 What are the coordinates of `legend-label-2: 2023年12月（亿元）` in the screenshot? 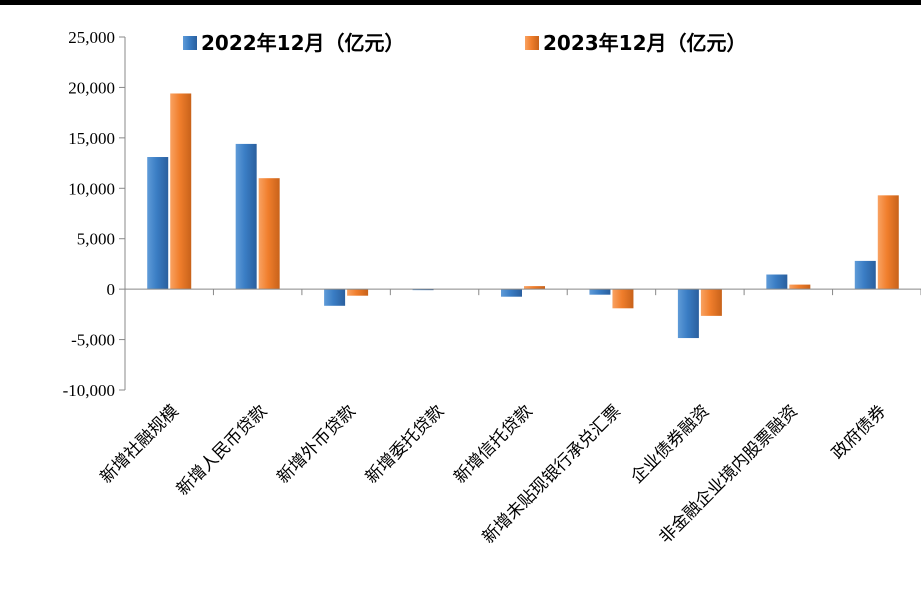 It's located at (645, 43).